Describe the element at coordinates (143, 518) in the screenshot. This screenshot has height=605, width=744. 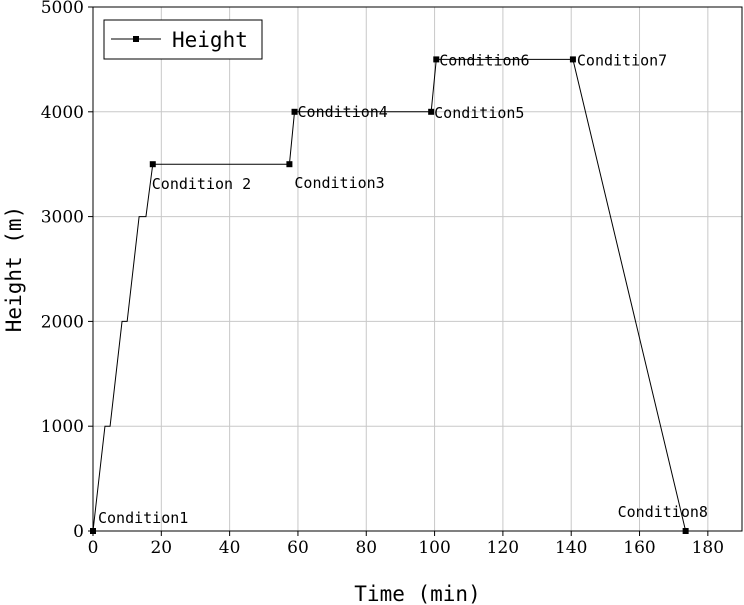
I see `condition-label: Condition1` at that location.